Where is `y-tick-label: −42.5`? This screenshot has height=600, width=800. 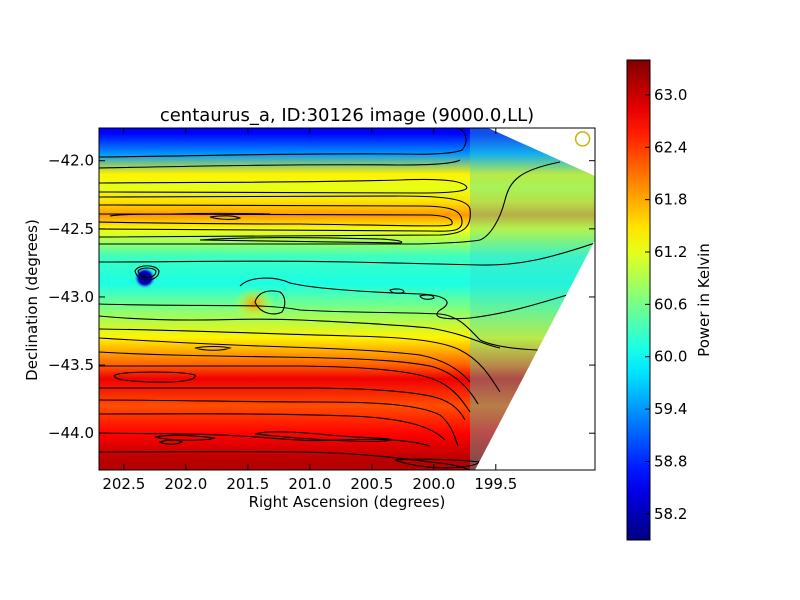 y-tick-label: −42.5 is located at coordinates (71, 229).